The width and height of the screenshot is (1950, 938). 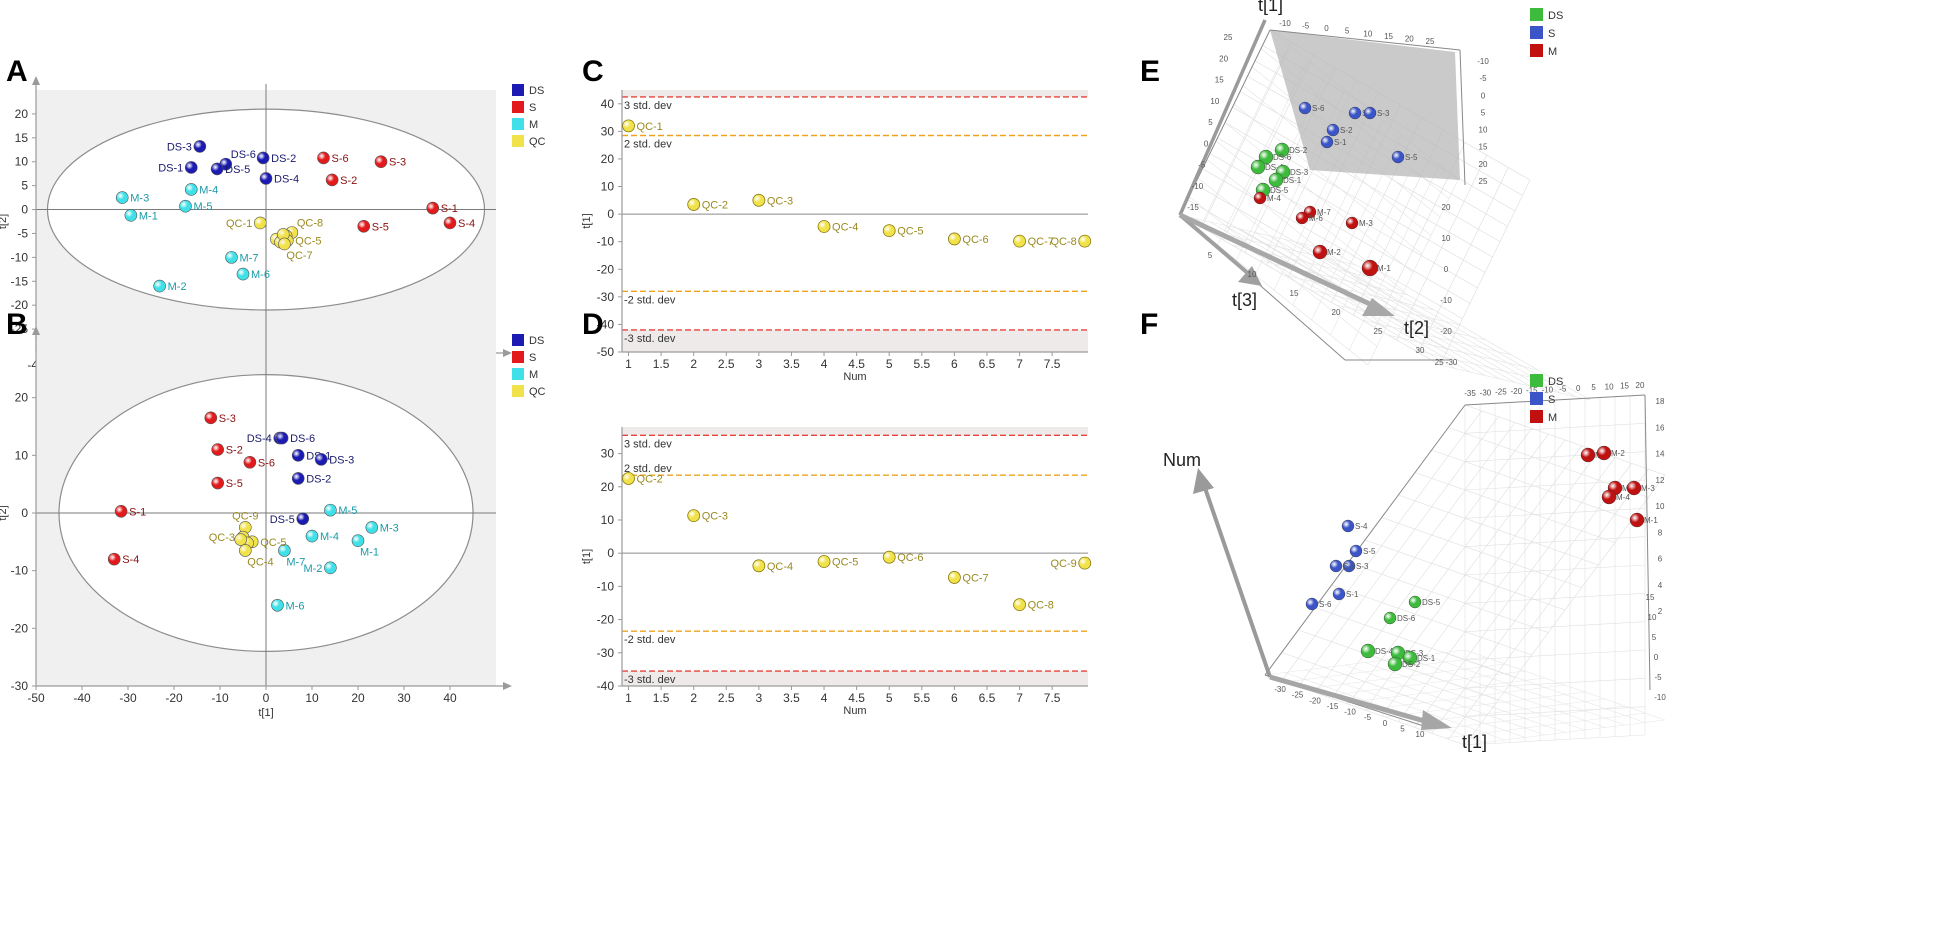 I want to click on x-axis-arrow, so click(x=507, y=686).